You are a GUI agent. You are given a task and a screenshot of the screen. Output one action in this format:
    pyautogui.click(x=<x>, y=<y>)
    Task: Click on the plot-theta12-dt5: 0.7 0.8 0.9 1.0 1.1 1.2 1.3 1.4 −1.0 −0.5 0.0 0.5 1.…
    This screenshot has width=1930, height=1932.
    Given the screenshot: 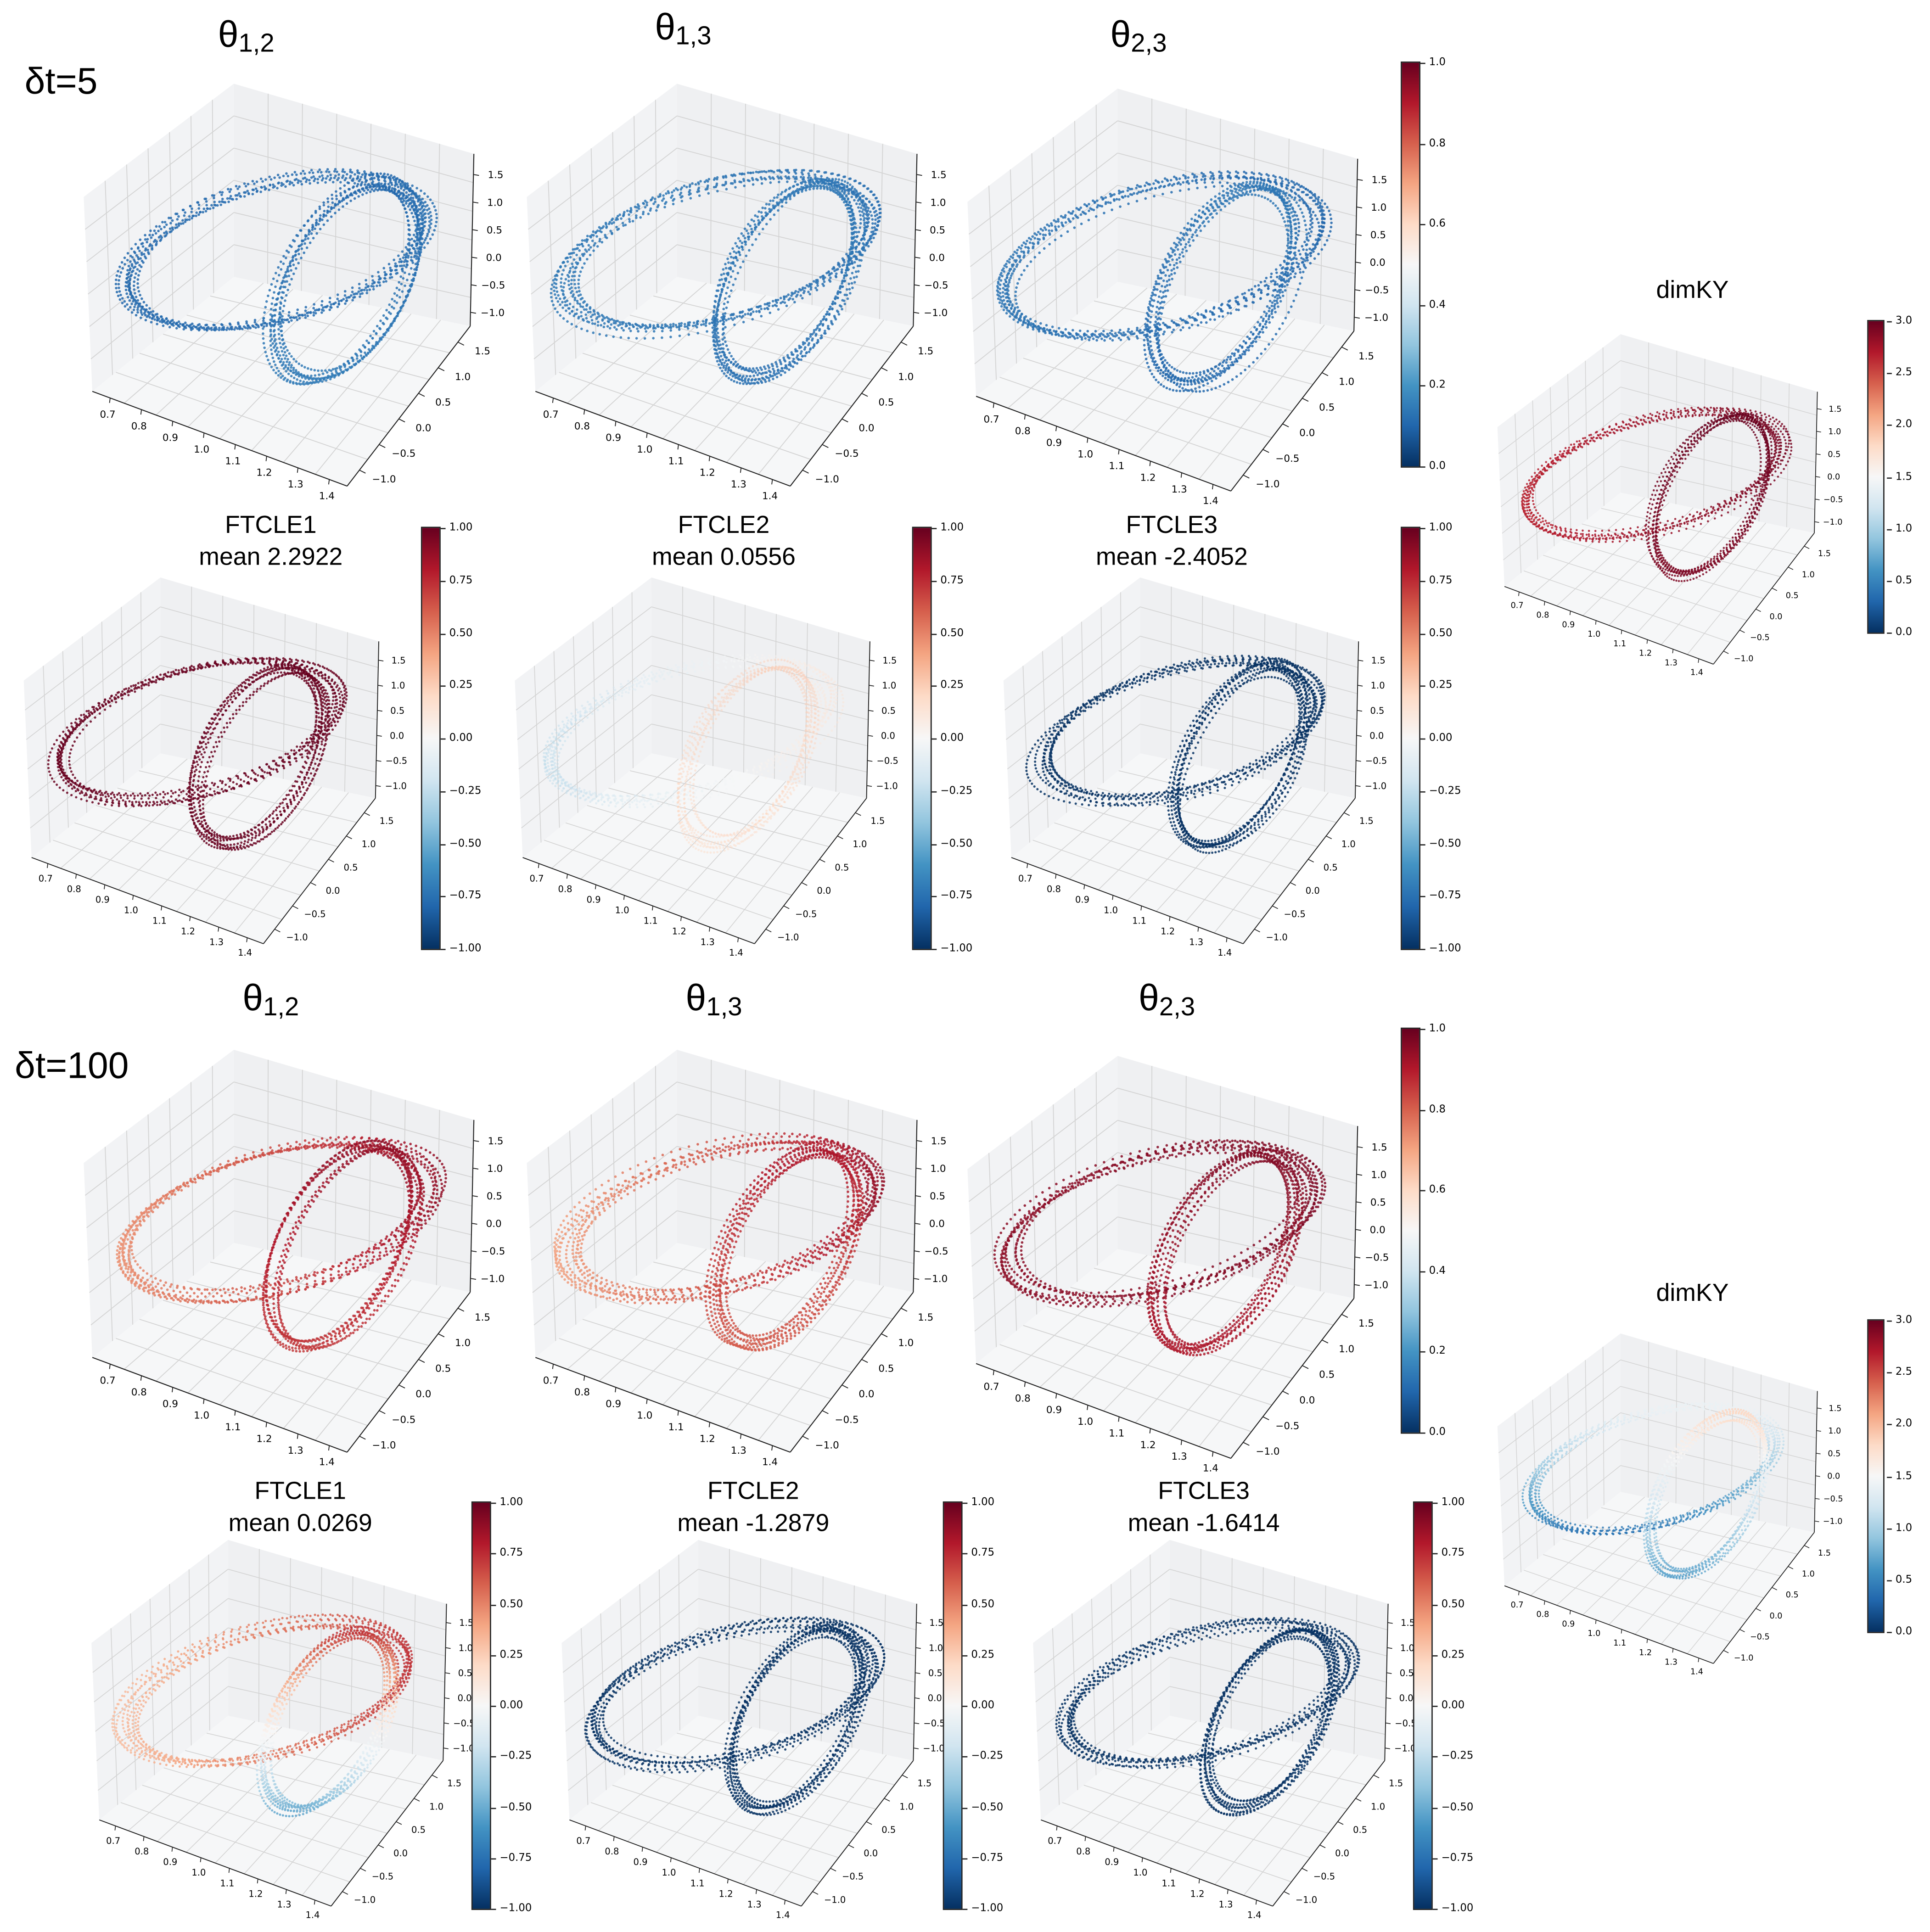 What is the action you would take?
    pyautogui.click(x=289, y=288)
    